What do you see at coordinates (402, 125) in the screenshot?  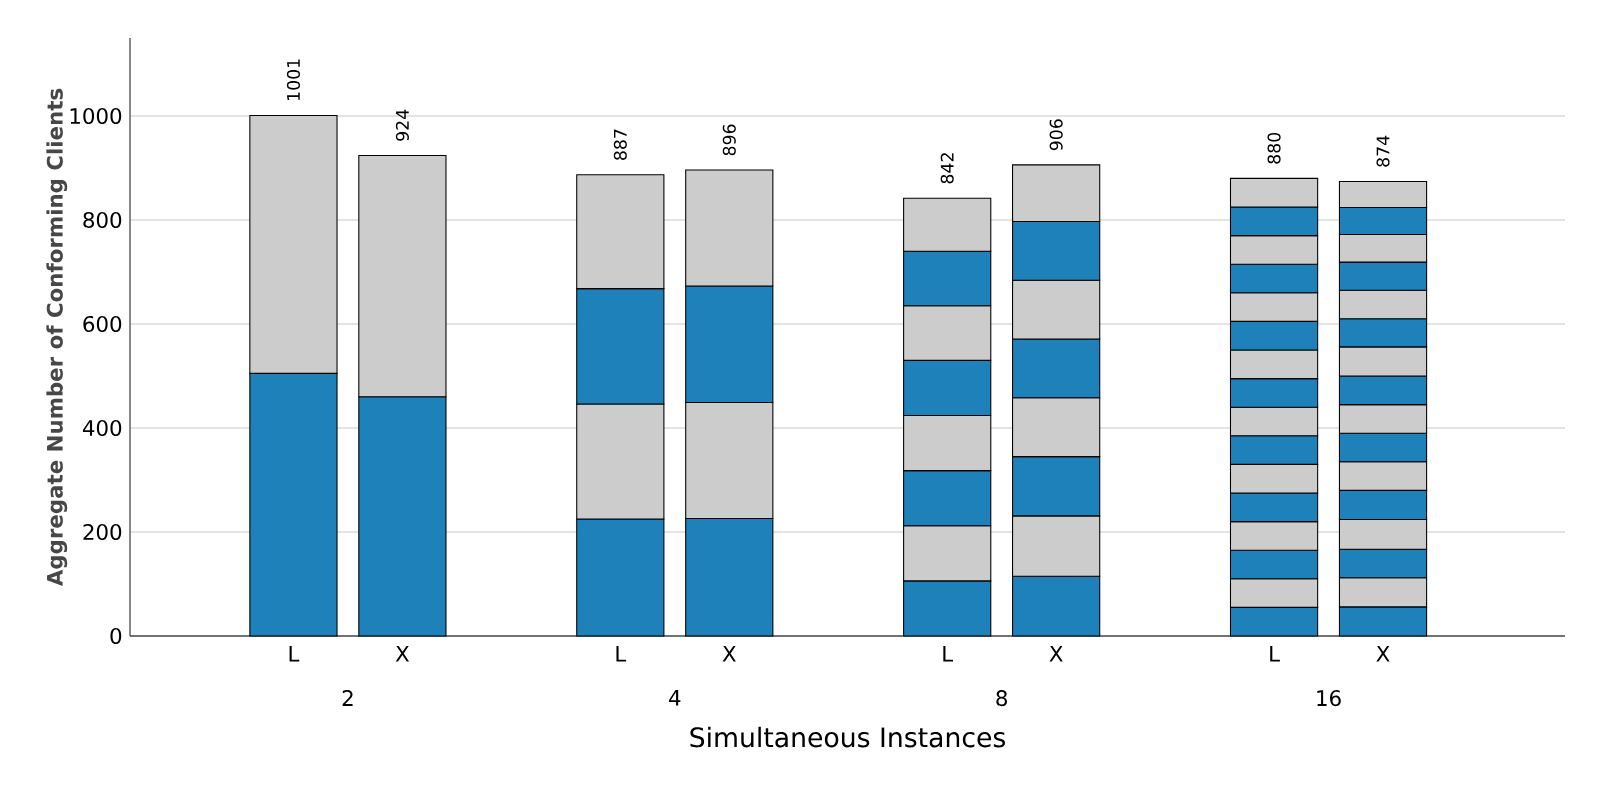 I see `total-label: 924` at bounding box center [402, 125].